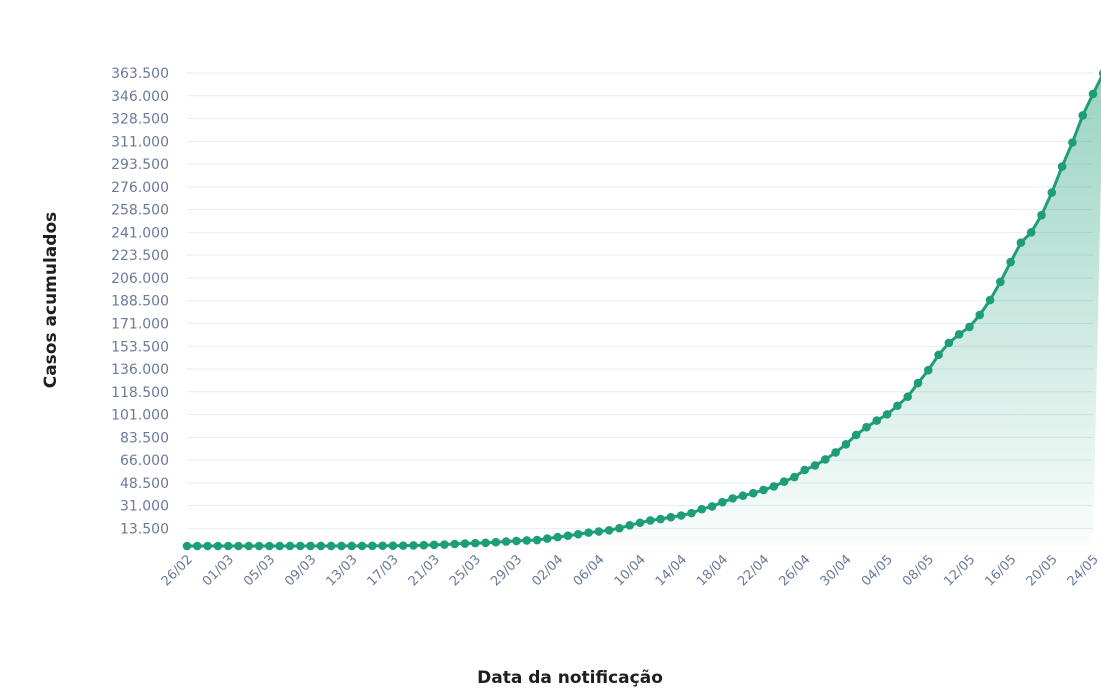 This screenshot has height=693, width=1101. I want to click on x-tick-label: 04/05, so click(877, 570).